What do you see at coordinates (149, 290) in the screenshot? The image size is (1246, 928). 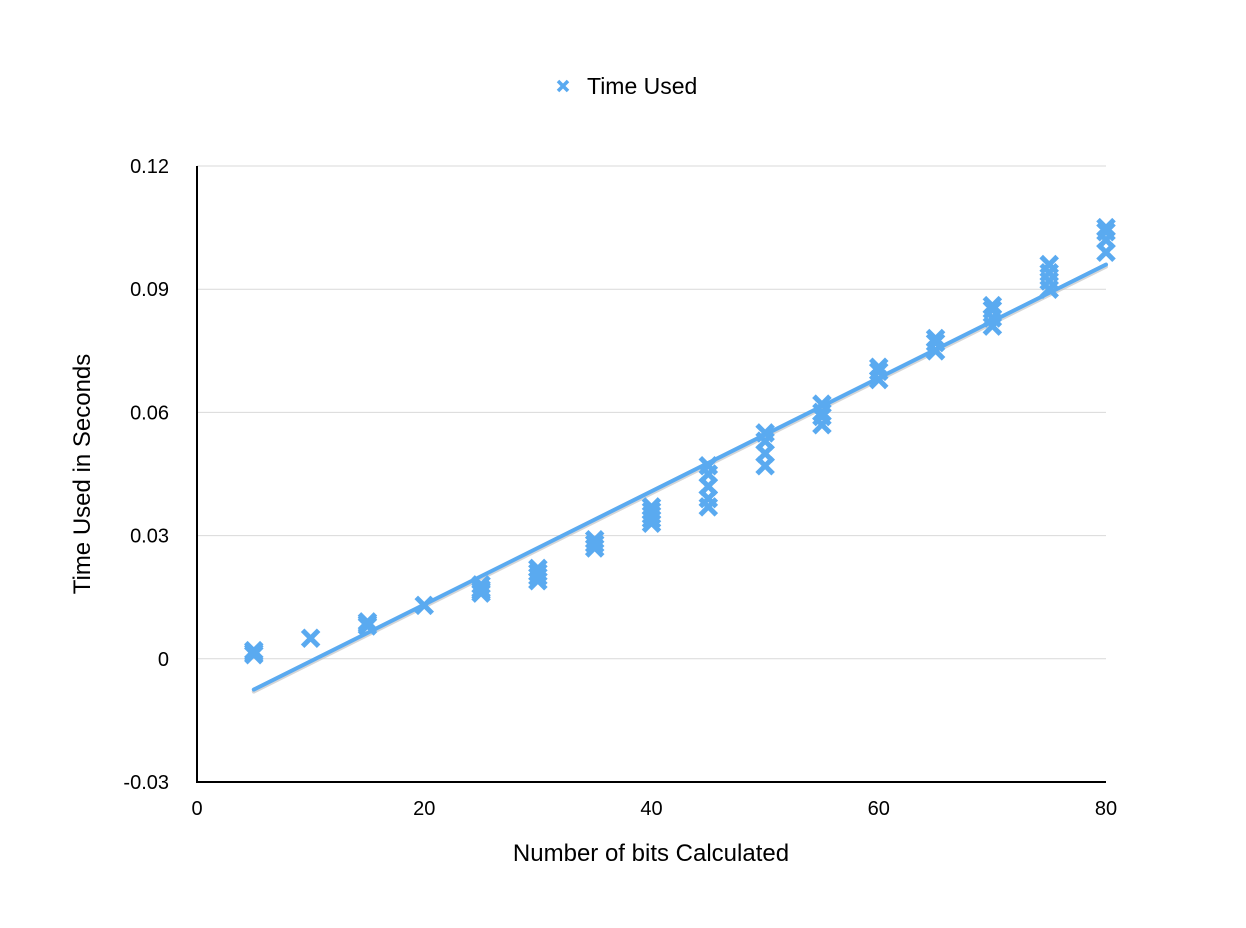 I see `y-tick-label: 0.09` at bounding box center [149, 290].